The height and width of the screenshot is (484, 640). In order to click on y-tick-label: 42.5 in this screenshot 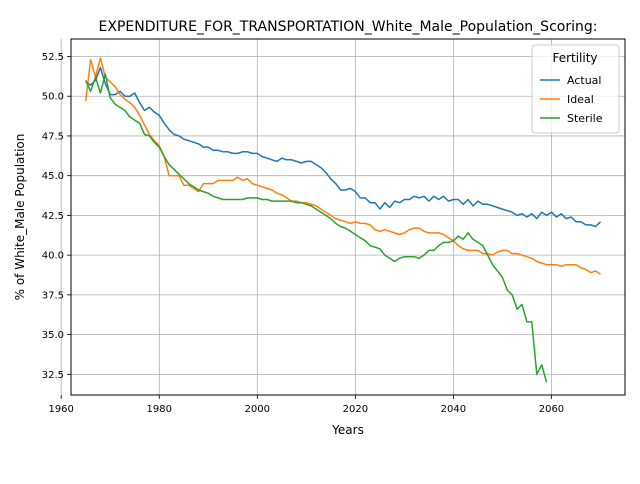, I will do `click(53, 216)`.